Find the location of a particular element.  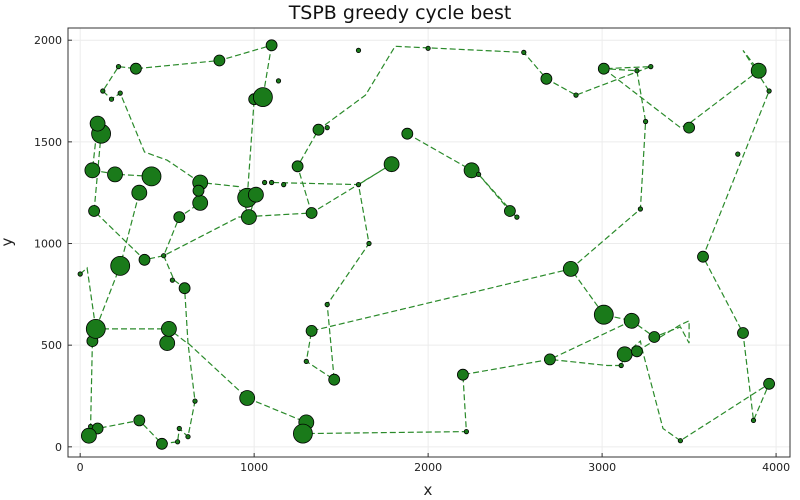

x-tick-label: 4000 is located at coordinates (776, 467).